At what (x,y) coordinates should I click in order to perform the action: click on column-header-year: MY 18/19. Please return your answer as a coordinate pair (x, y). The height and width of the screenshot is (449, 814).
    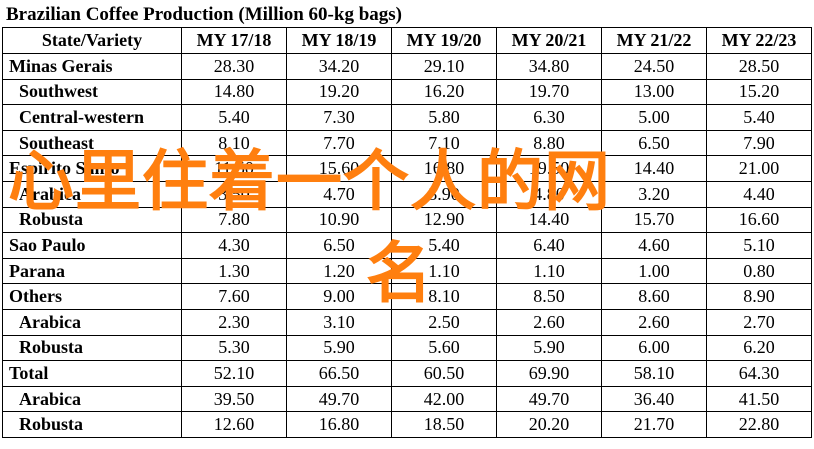
    Looking at the image, I should click on (339, 40).